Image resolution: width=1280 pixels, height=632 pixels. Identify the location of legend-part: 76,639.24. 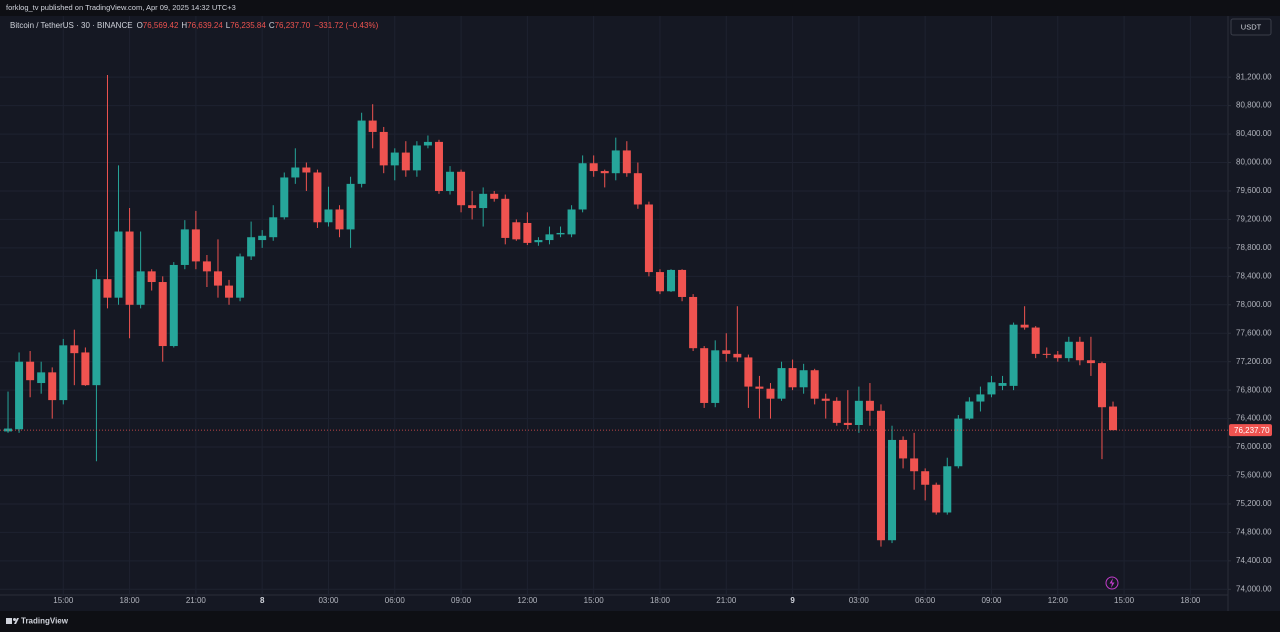
(205, 25).